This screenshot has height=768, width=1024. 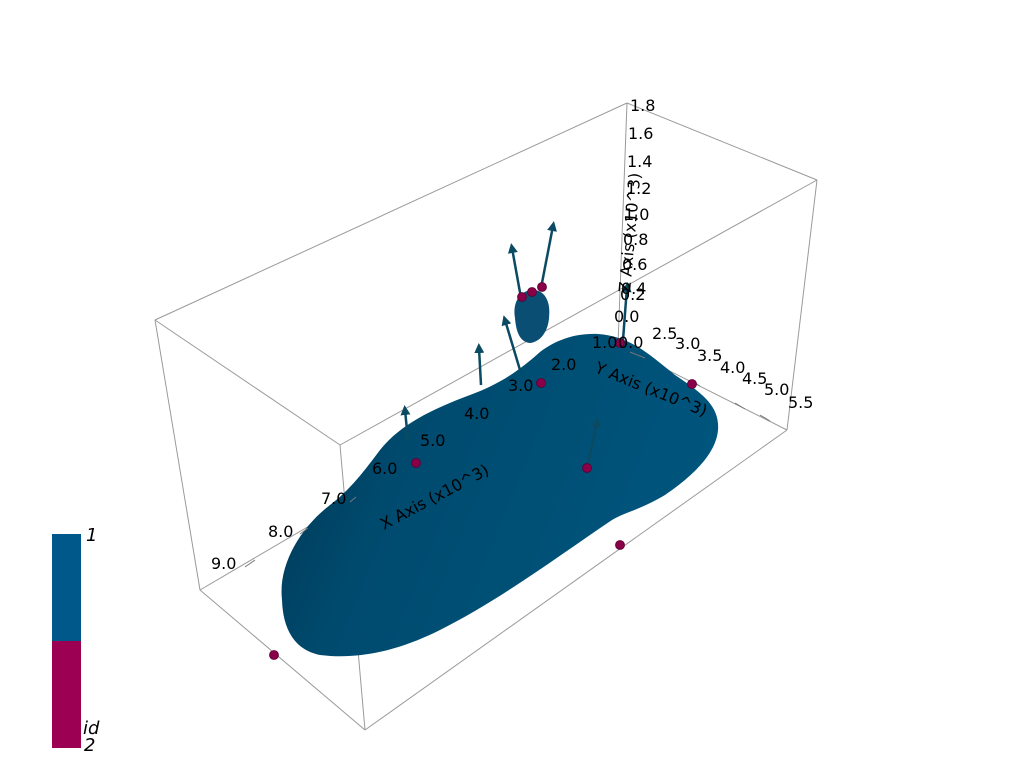 What do you see at coordinates (604, 342) in the screenshot?
I see `y-tick-label: 1.0` at bounding box center [604, 342].